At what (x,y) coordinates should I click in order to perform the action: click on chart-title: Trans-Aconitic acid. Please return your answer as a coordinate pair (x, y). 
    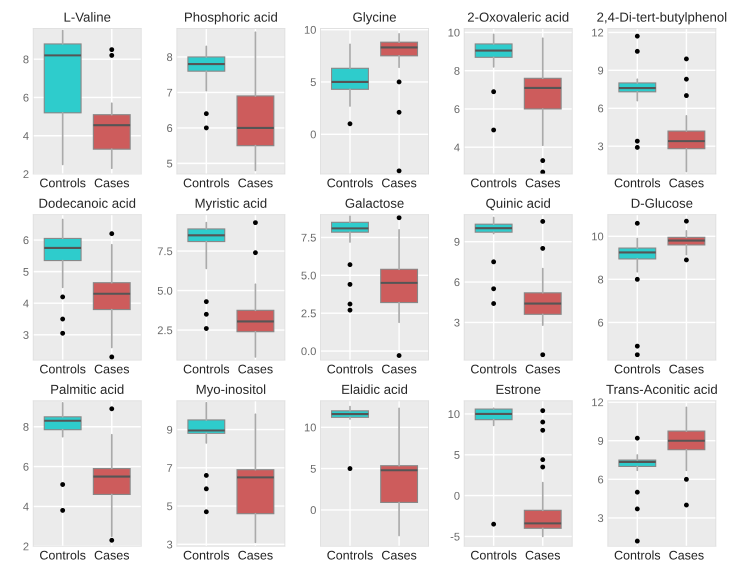
    Looking at the image, I should click on (661, 389).